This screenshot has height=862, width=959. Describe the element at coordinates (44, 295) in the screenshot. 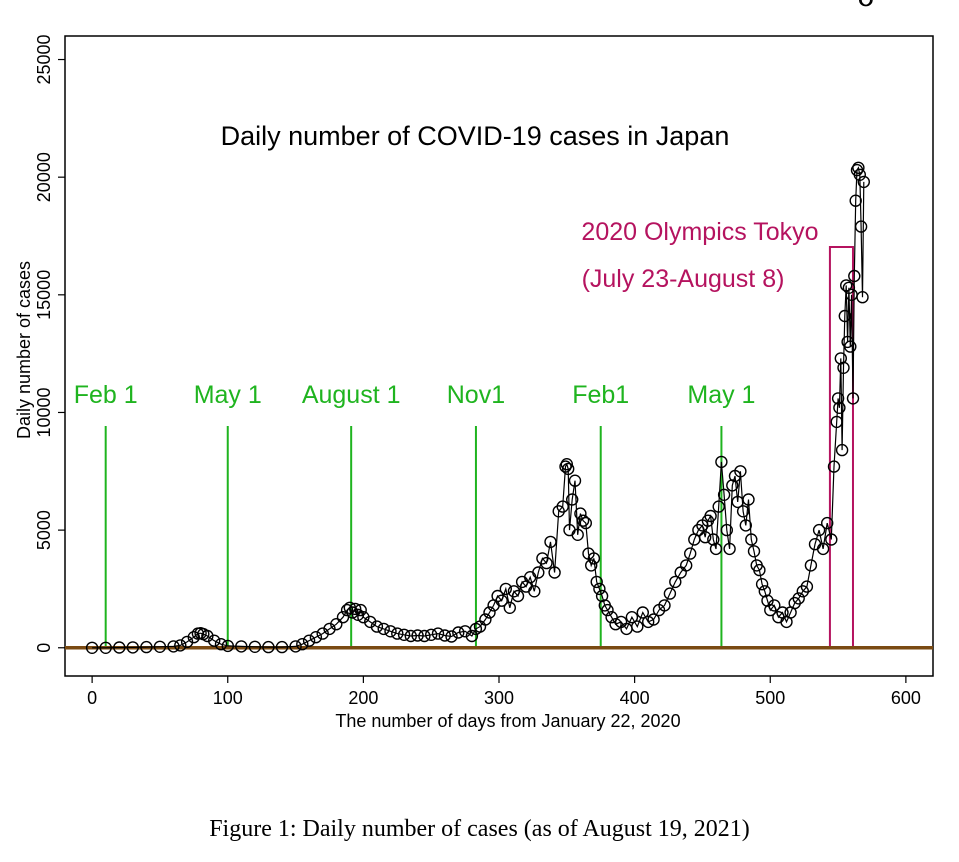

I see `y-tick-label: 15000` at that location.